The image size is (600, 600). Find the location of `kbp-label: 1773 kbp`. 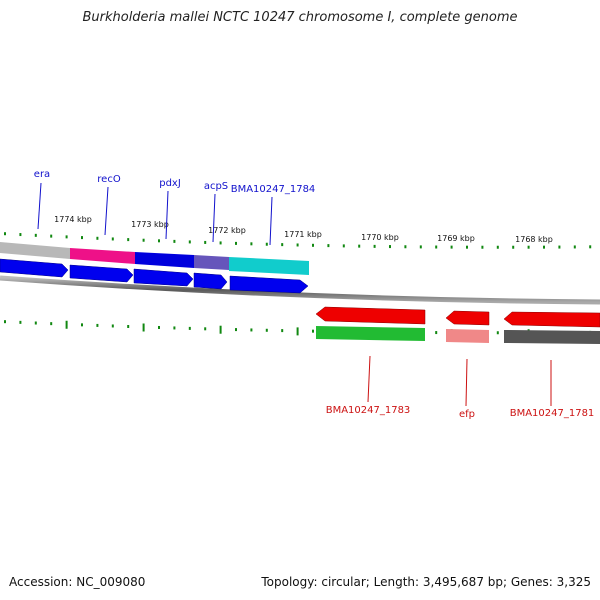

kbp-label: 1773 kbp is located at coordinates (150, 224).